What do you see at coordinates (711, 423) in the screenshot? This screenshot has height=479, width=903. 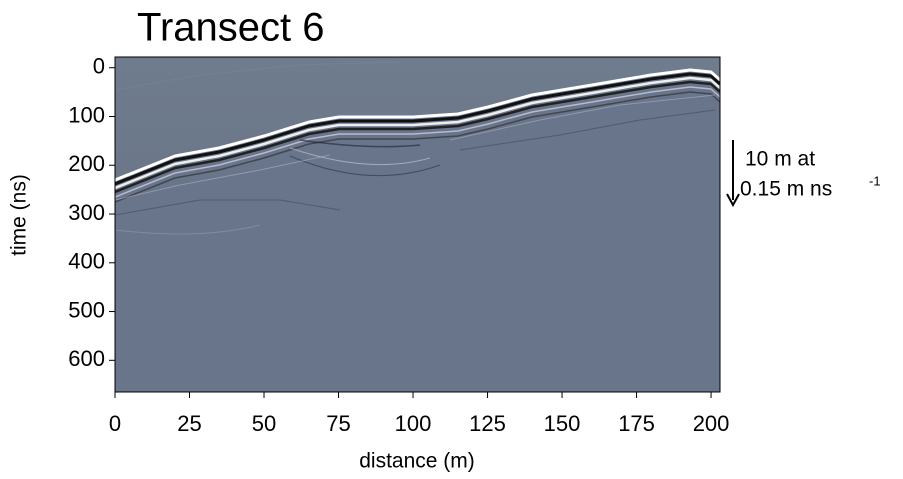 I see `x-tick-label: 200` at bounding box center [711, 423].